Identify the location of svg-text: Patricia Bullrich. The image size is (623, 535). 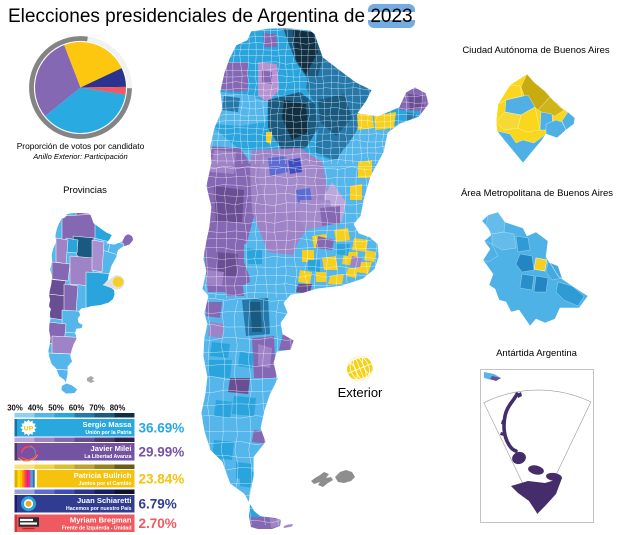
(103, 475).